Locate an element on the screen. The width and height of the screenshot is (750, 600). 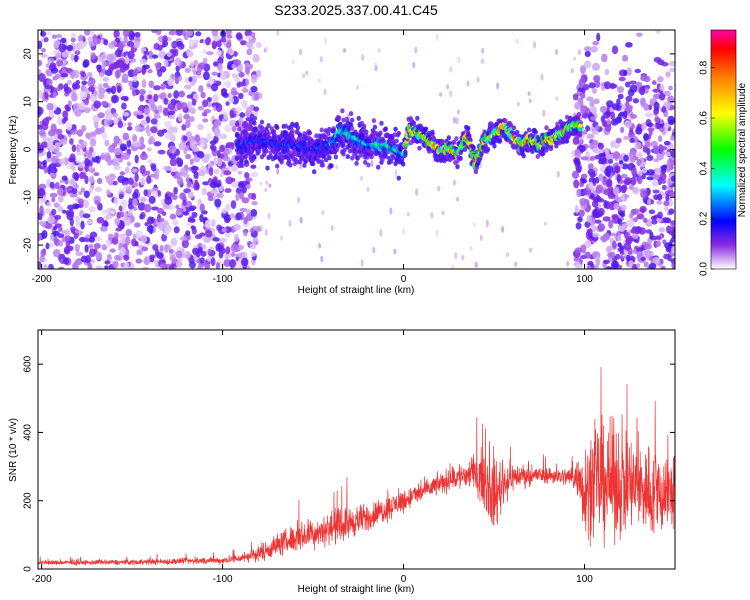
colorbar-tick-label: 0.0 is located at coordinates (704, 269).